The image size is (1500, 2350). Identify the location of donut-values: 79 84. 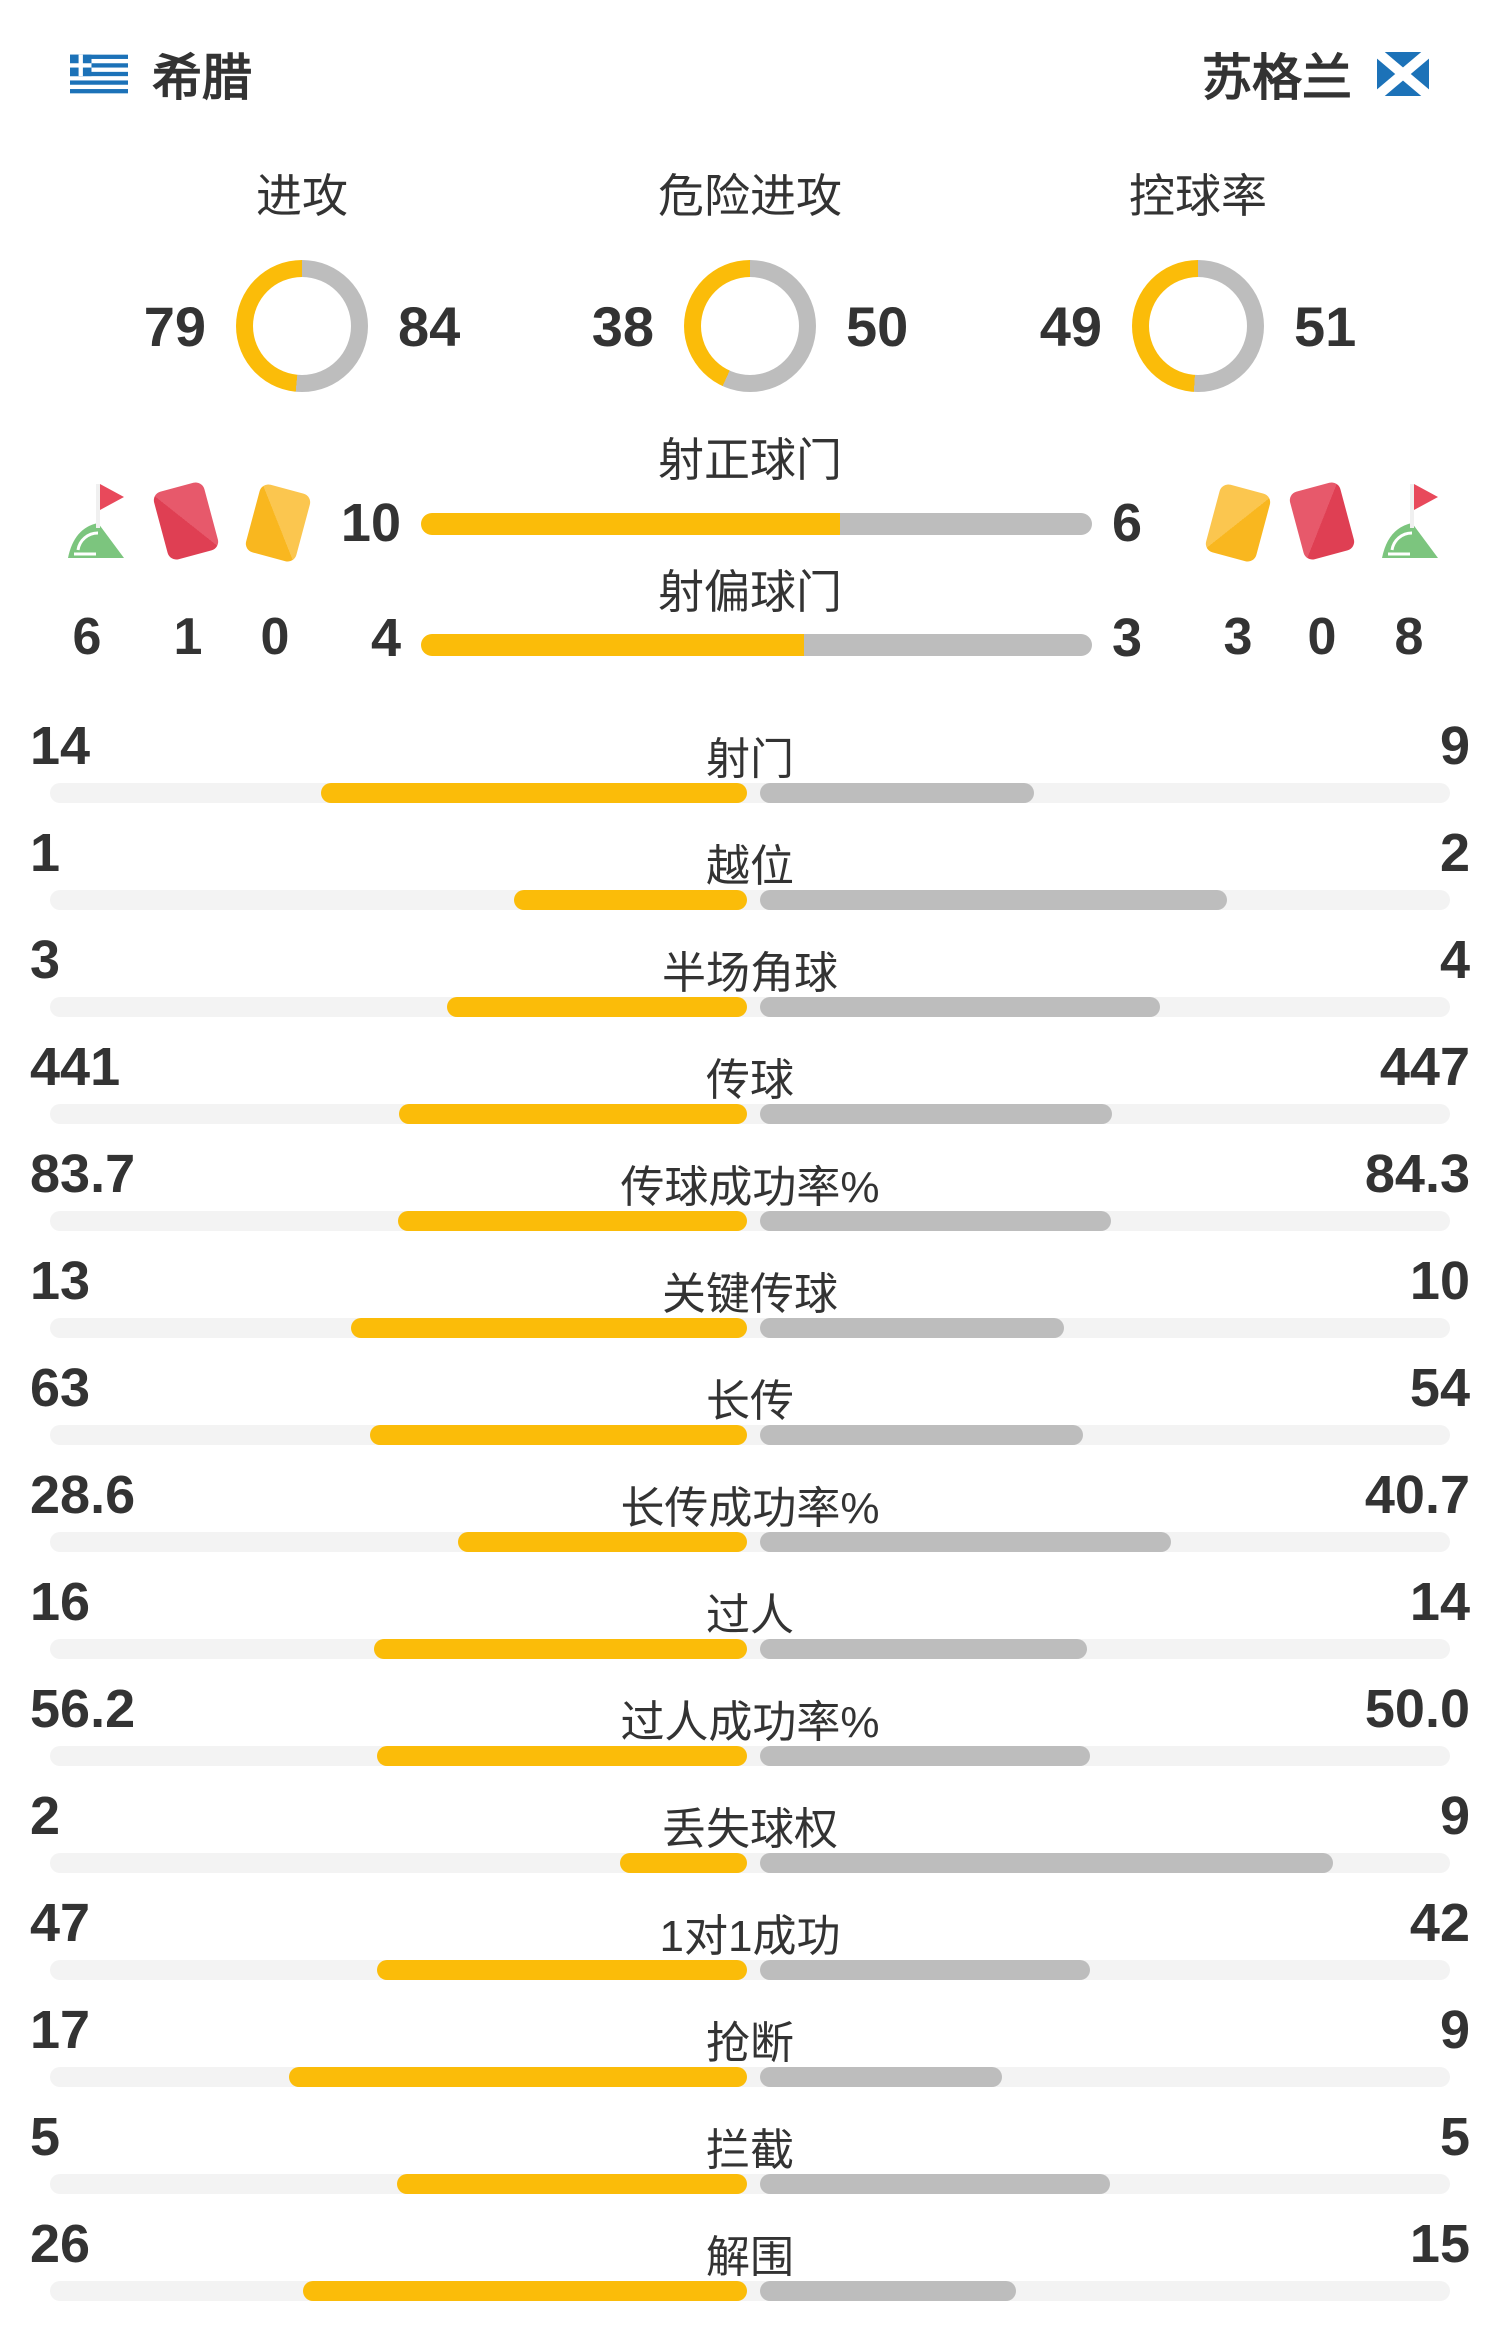
(302, 326).